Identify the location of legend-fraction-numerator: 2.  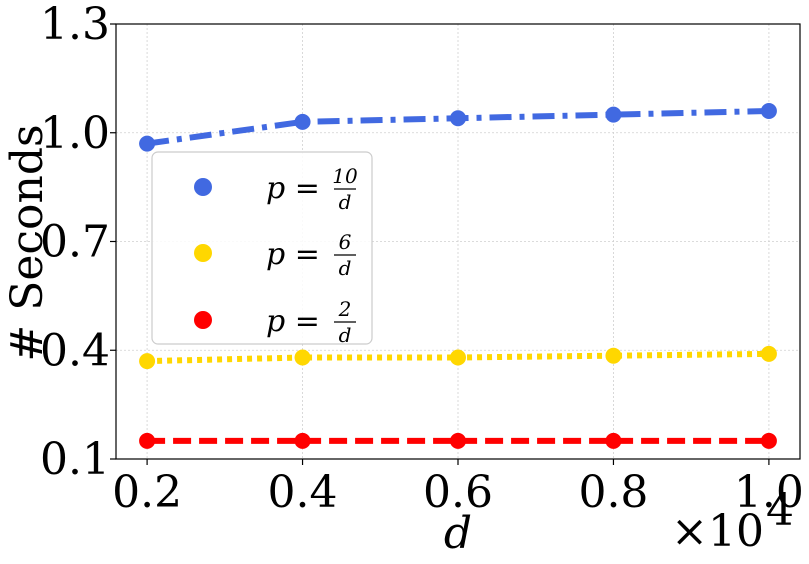
(345, 309).